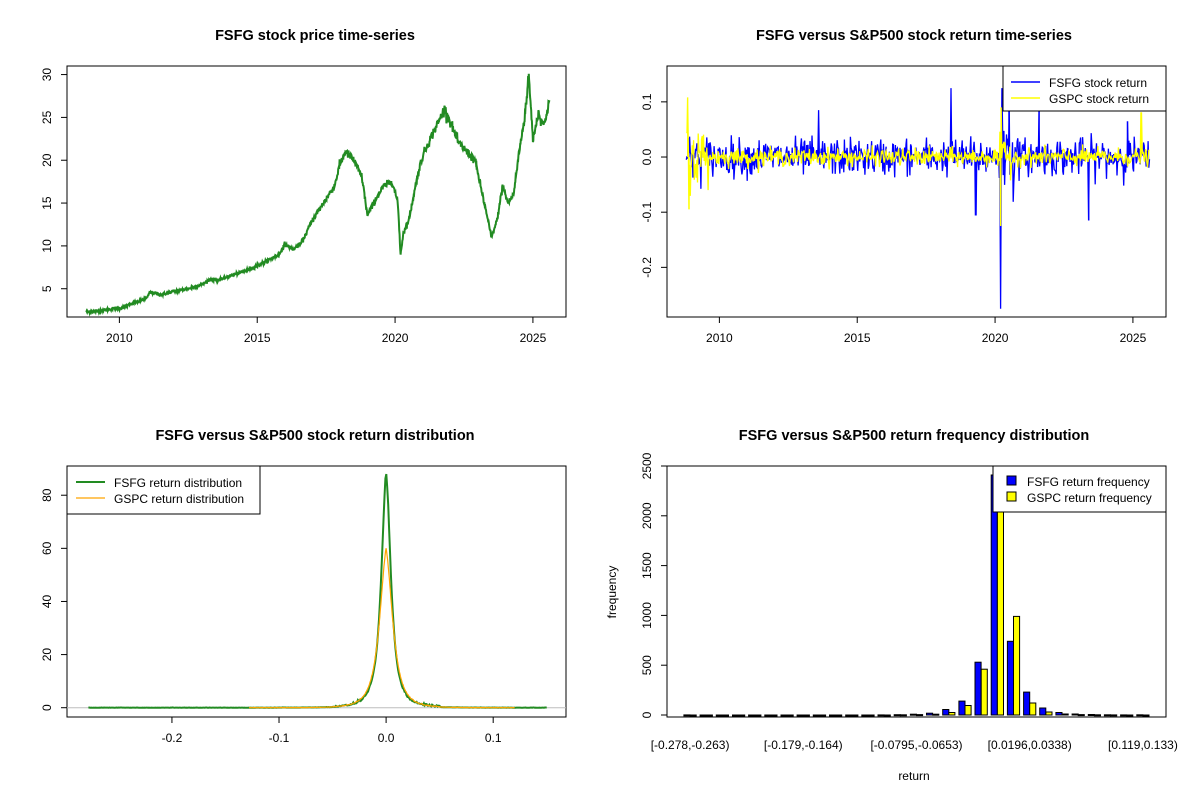 The height and width of the screenshot is (805, 1200). I want to click on price-y-tick-label: 5, so click(47, 288).